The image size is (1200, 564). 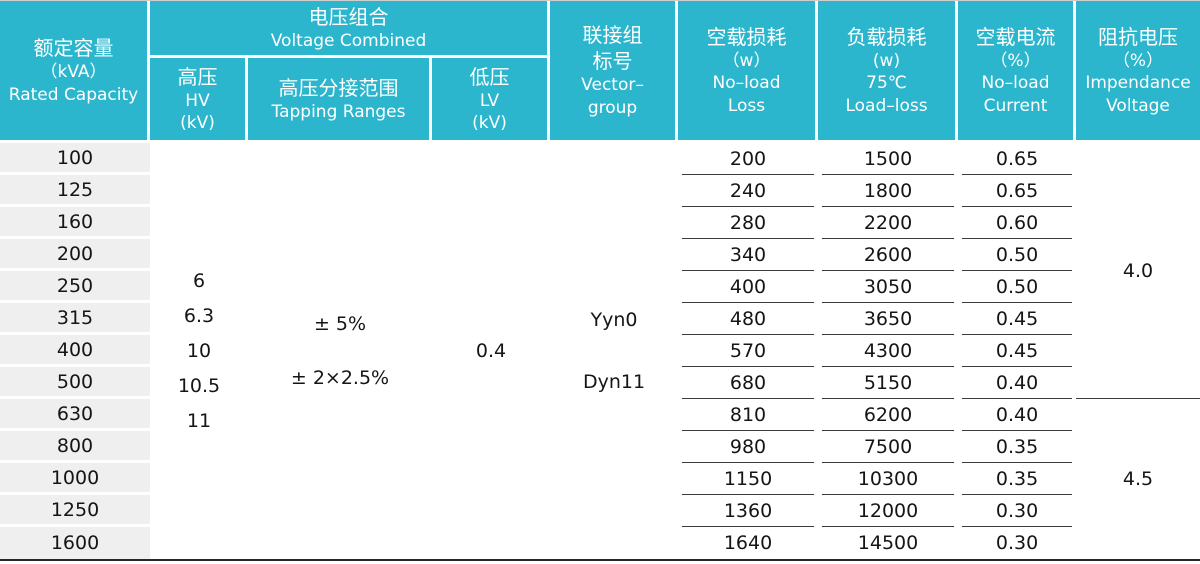 I want to click on header-impedance-voltage-en2: Voltage, so click(x=1138, y=105).